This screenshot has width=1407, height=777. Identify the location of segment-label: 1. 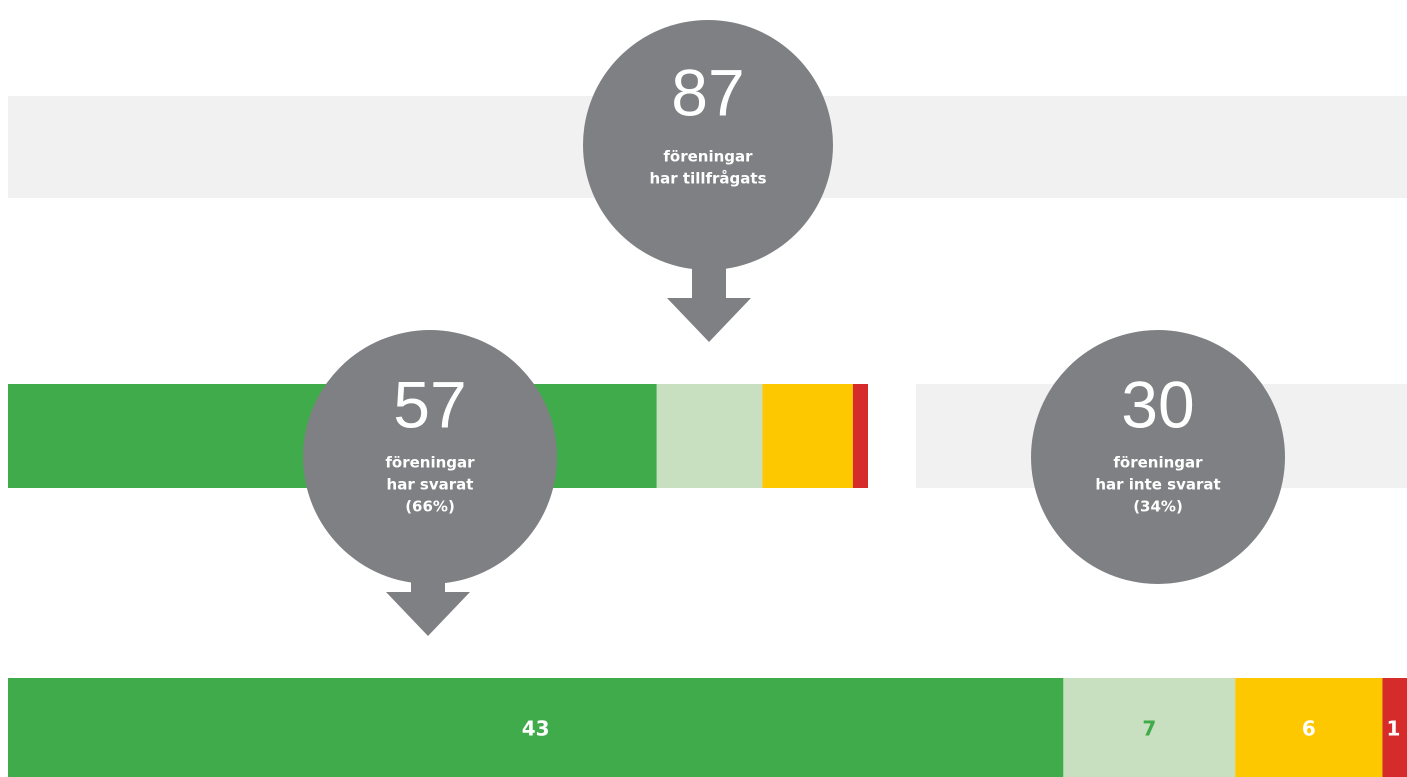
(1393, 729).